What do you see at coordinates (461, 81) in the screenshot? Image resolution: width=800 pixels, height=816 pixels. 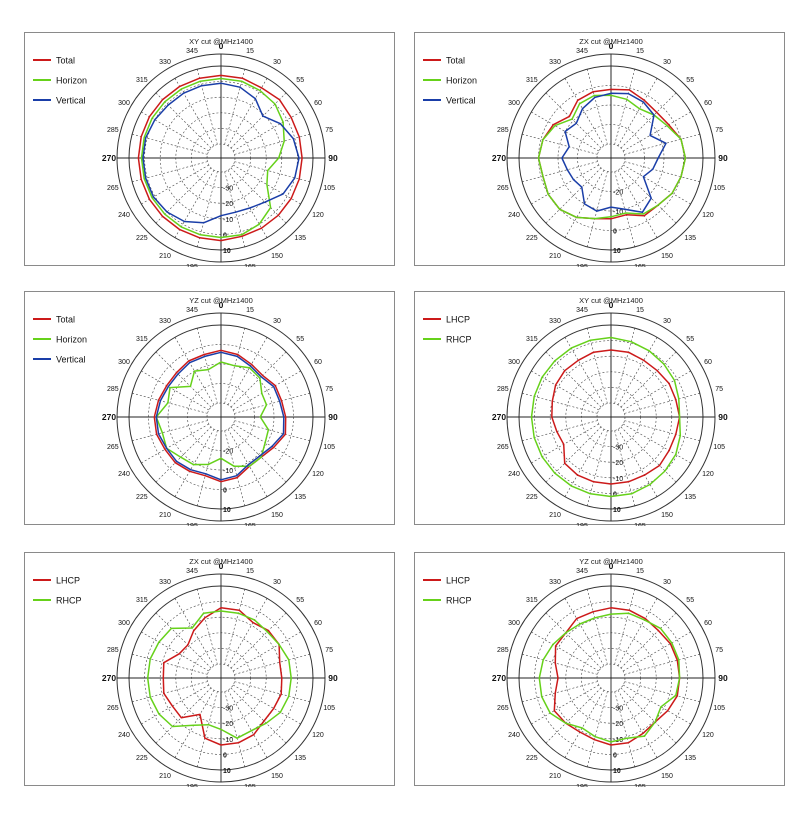 I see `legend-label: Horizon` at bounding box center [461, 81].